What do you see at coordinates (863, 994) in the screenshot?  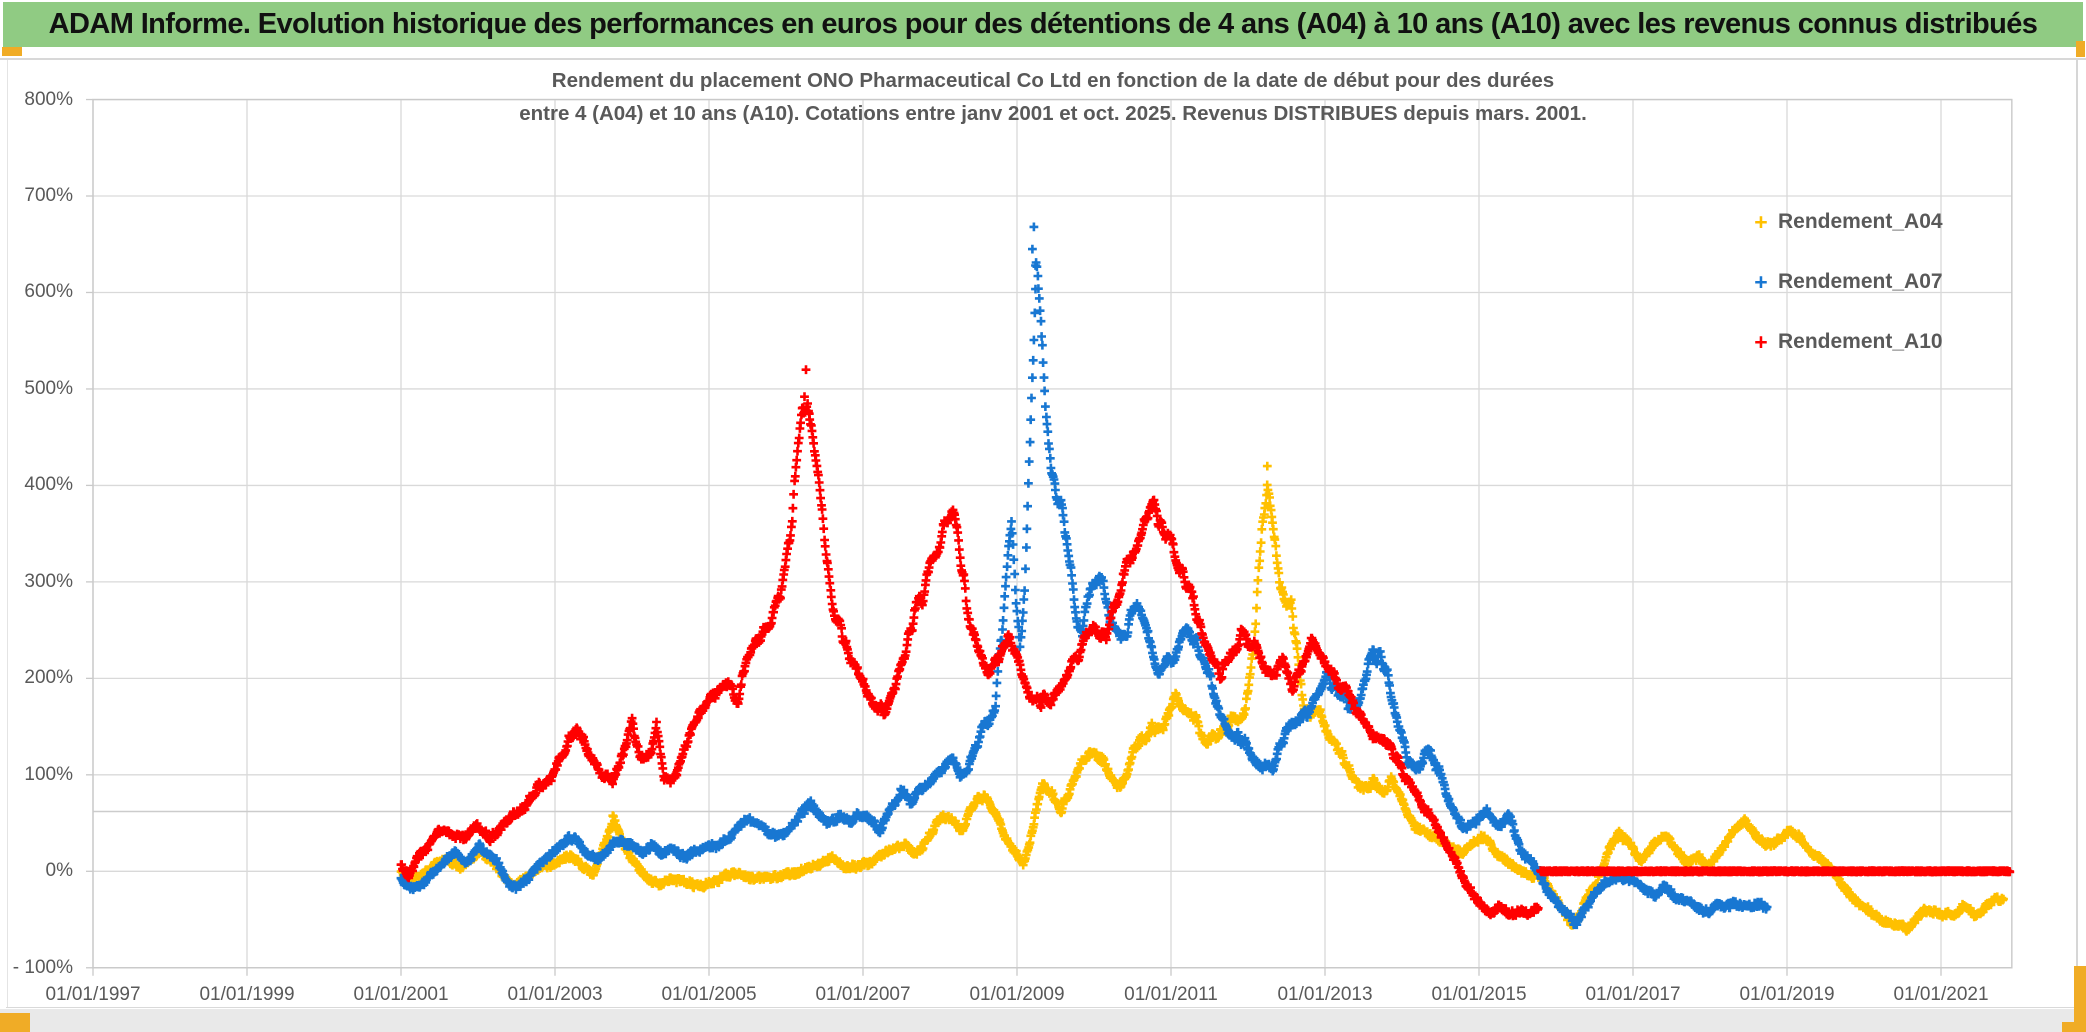 I see `x-axis-tick: 01/01/2007` at bounding box center [863, 994].